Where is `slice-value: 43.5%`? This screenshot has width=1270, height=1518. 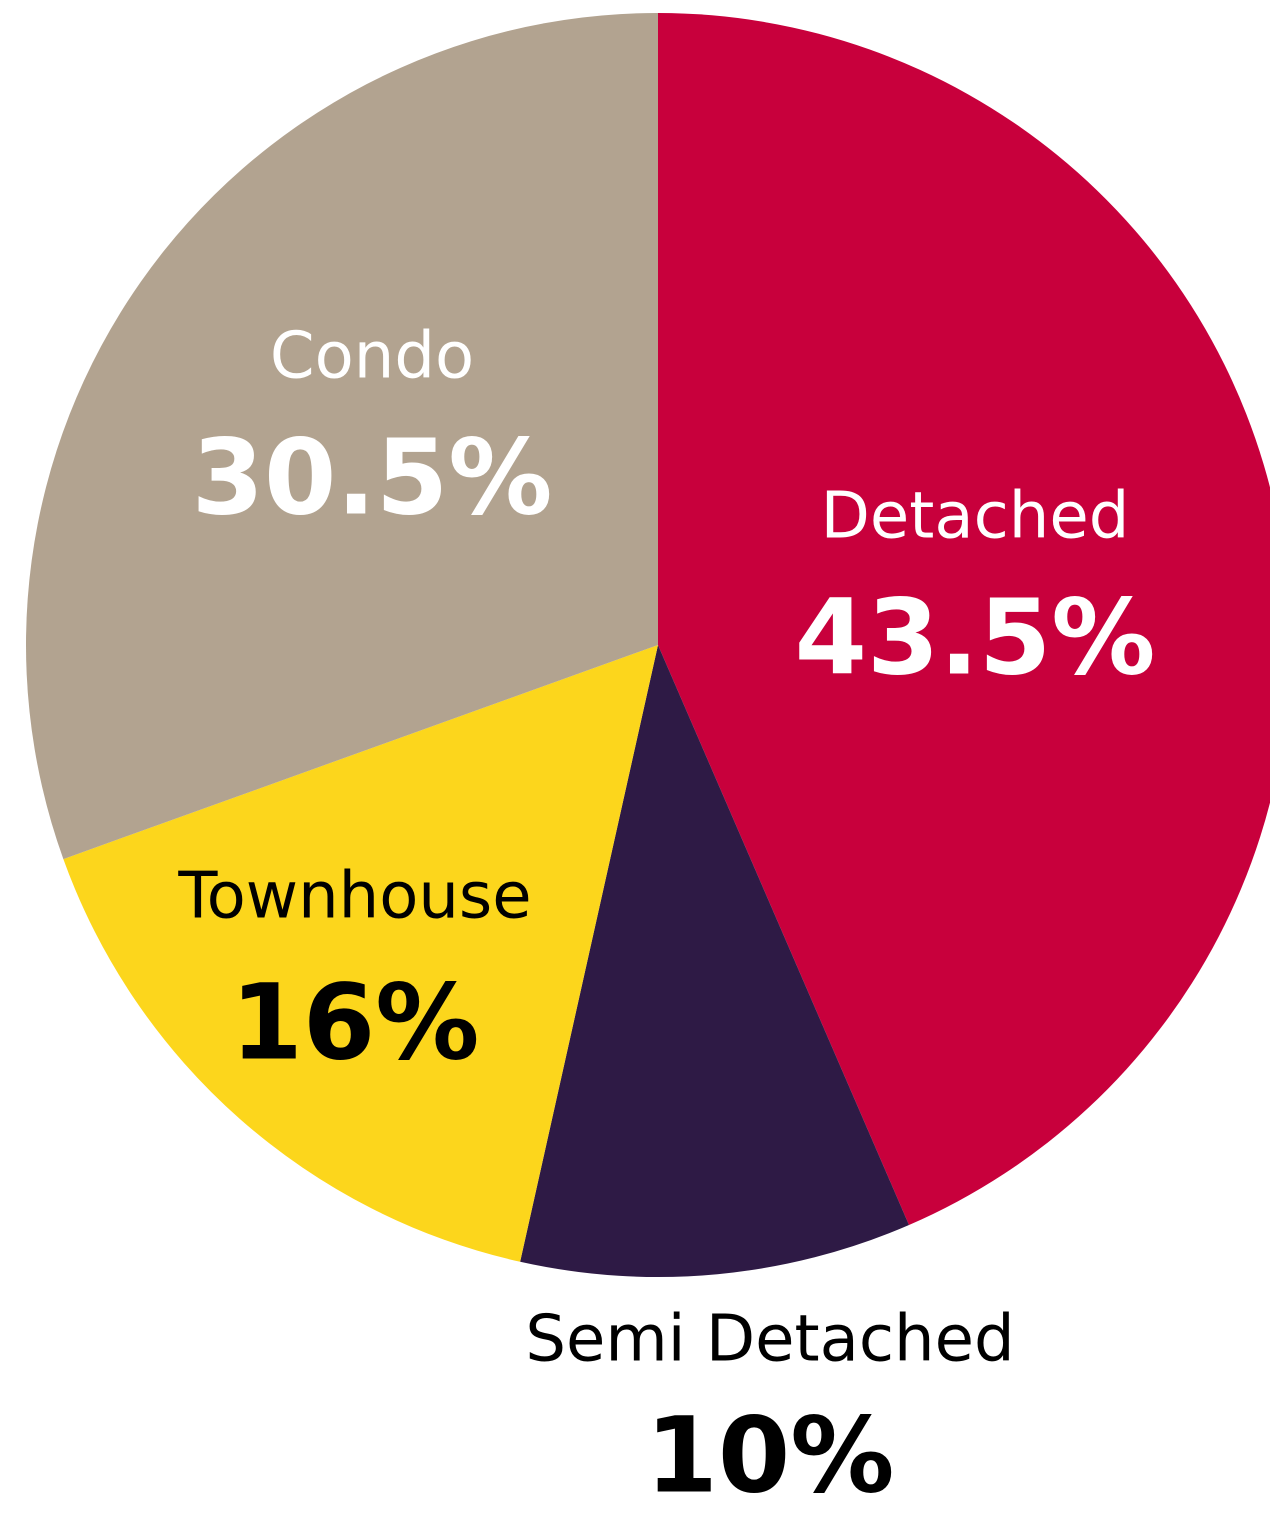
slice-value: 43.5% is located at coordinates (975, 637).